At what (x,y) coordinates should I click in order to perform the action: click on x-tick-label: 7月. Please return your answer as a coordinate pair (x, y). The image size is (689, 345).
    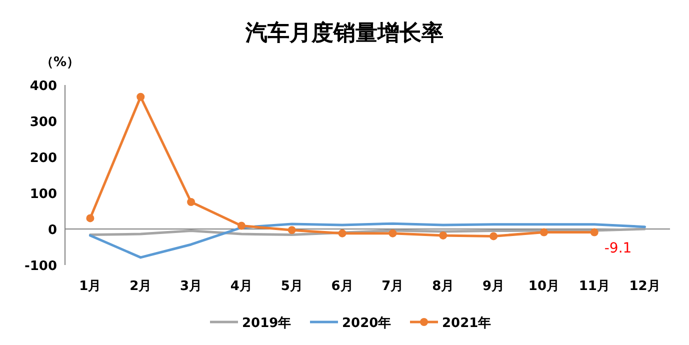
    Looking at the image, I should click on (393, 286).